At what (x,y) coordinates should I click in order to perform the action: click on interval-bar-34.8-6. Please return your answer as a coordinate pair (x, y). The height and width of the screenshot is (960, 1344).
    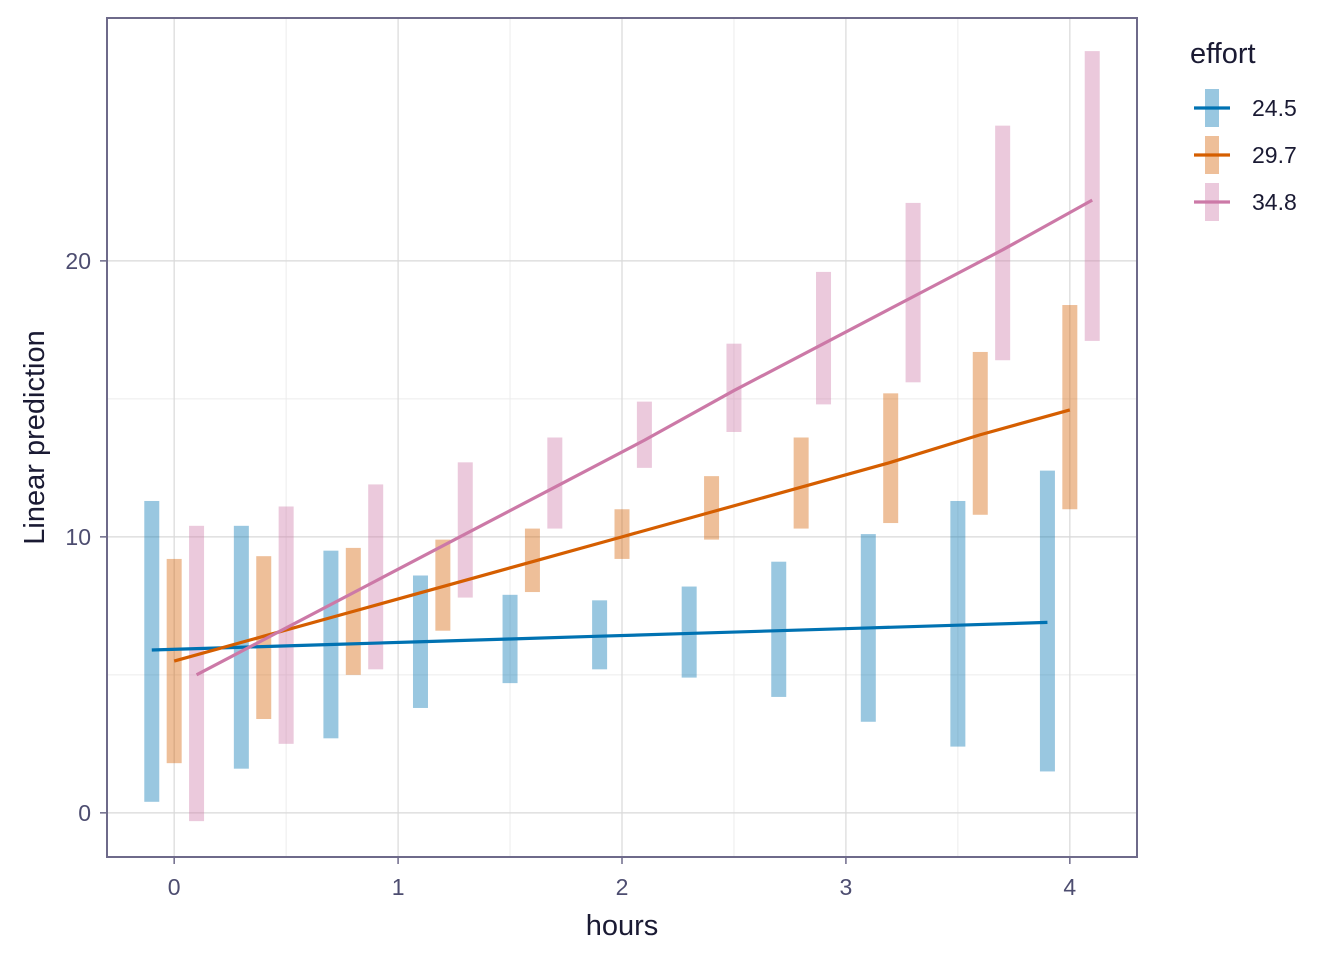
    Looking at the image, I should click on (734, 387).